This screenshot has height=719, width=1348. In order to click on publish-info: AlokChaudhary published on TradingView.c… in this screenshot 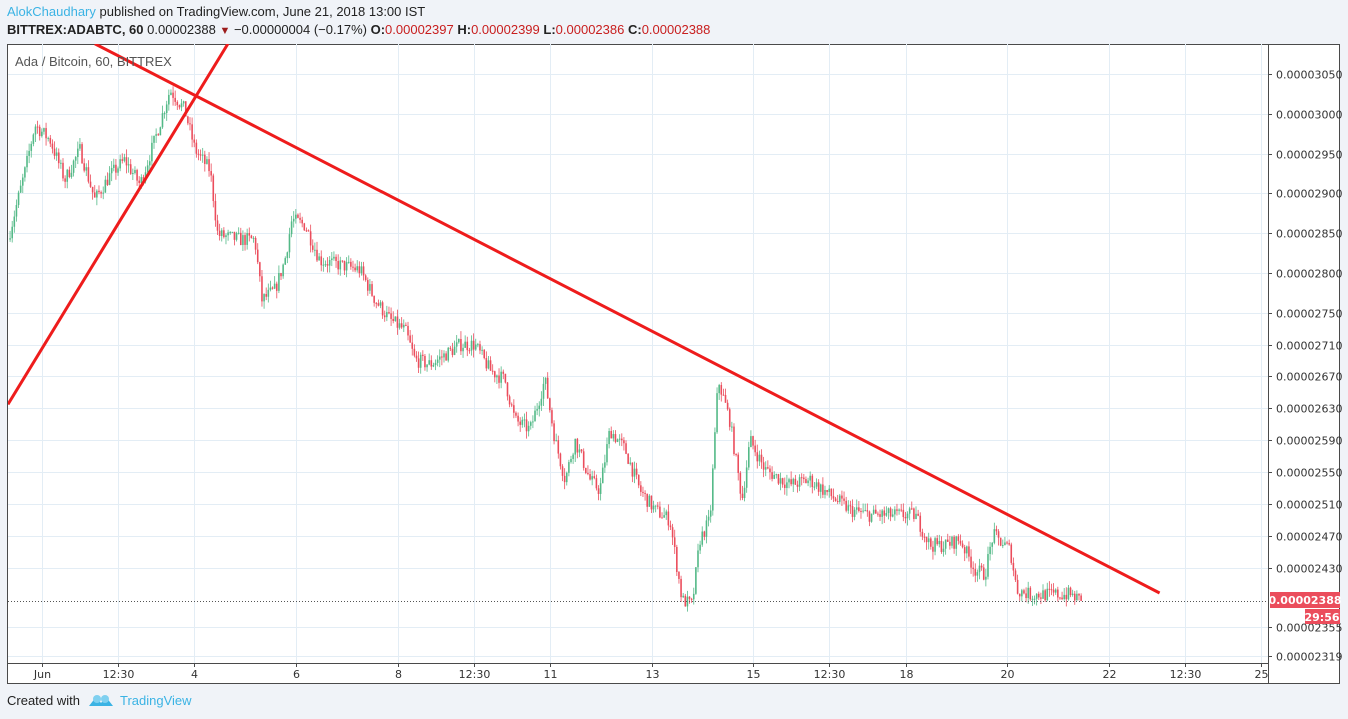, I will do `click(216, 11)`.